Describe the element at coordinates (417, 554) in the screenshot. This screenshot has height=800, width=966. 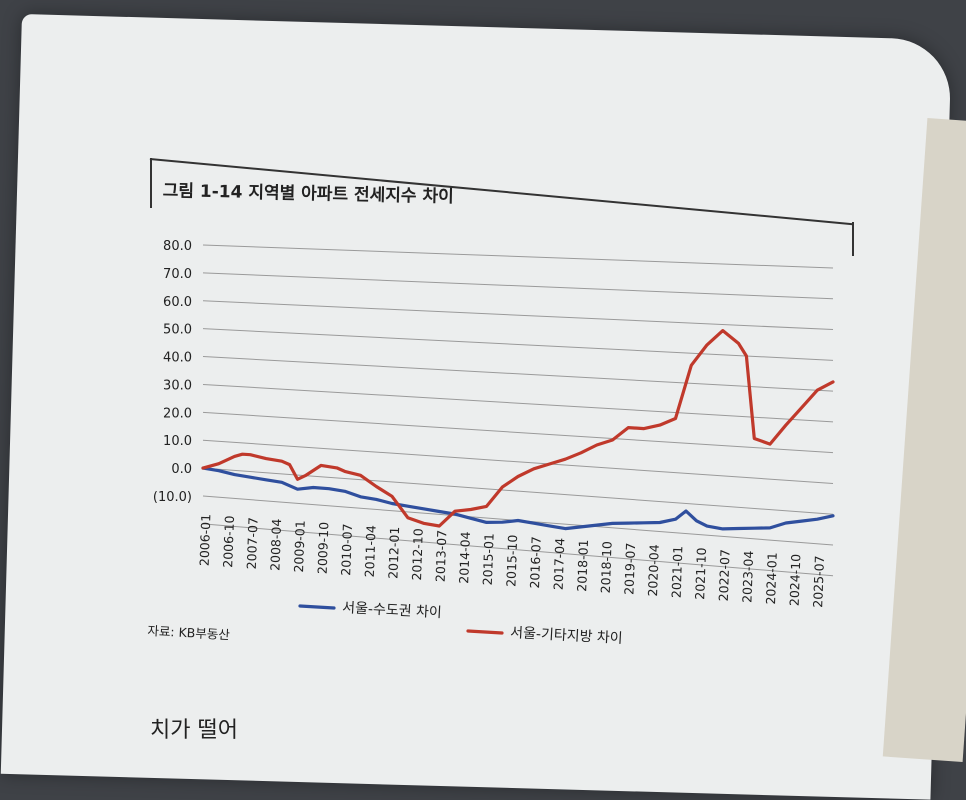
I see `x-tick-label: 2012-10` at that location.